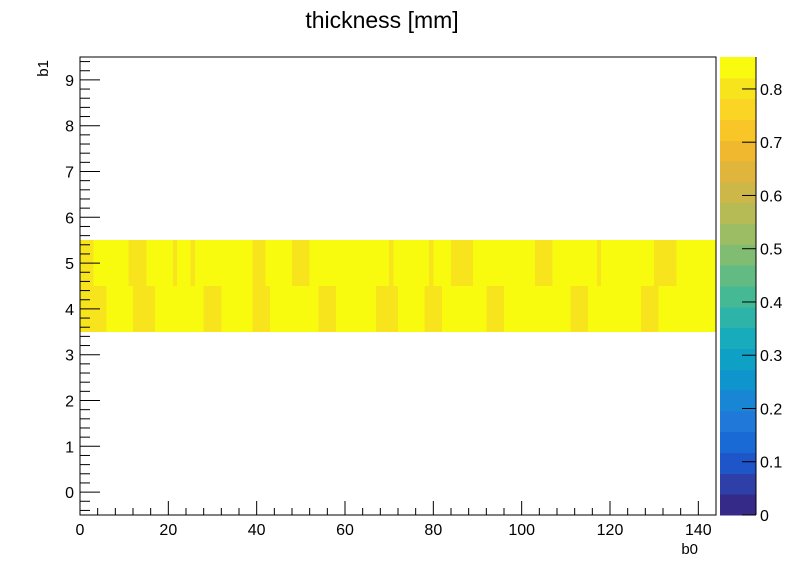  I want to click on y-axis: 0 1 2 3 4 5 6 7 8 9, so click(82, 286).